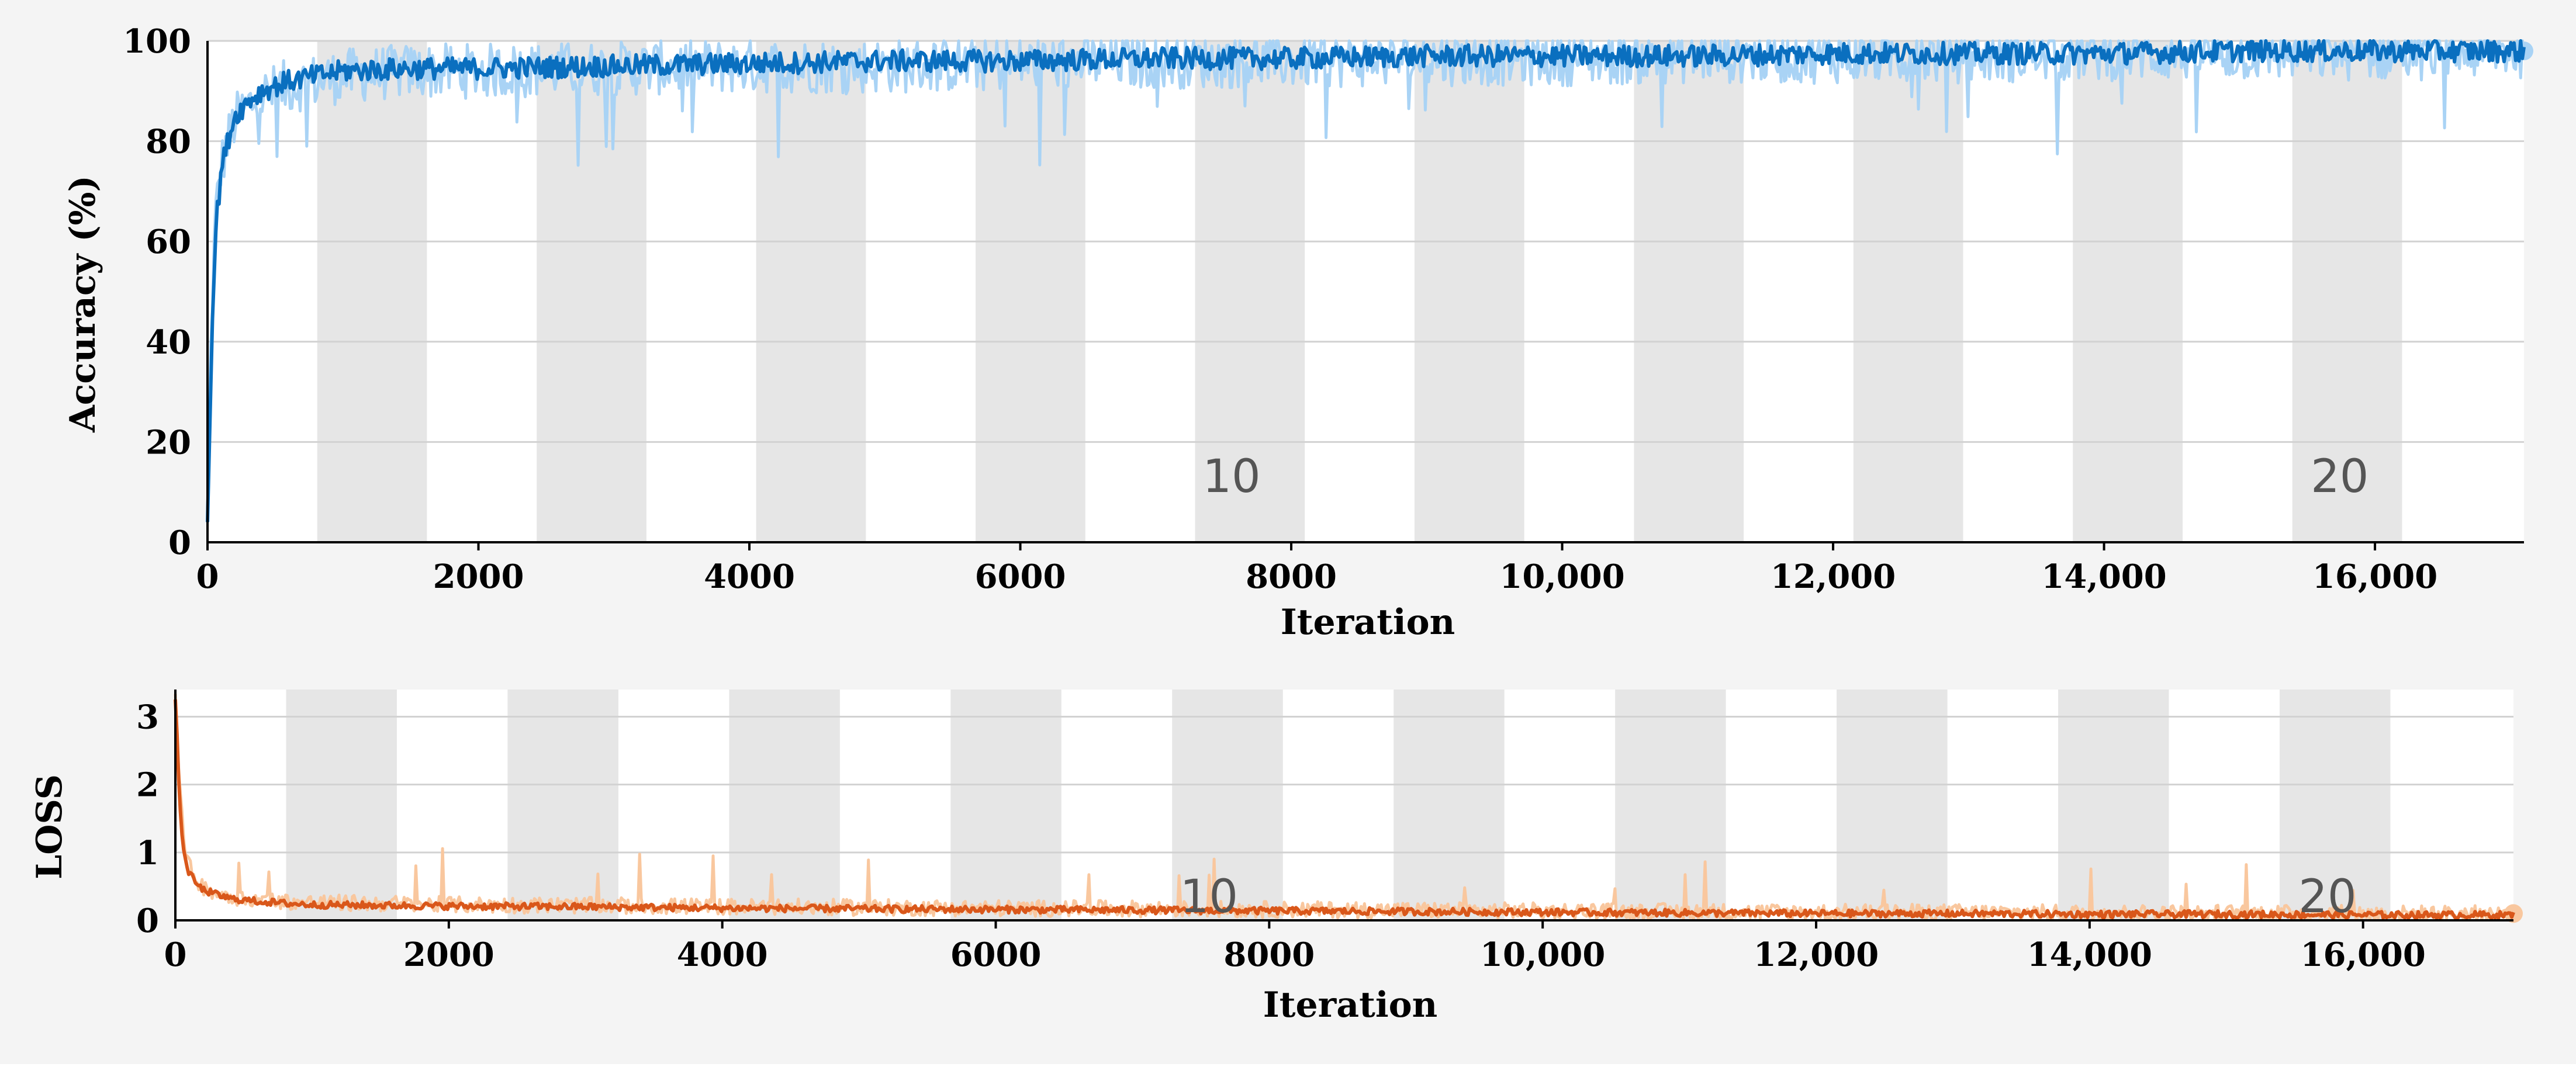  I want to click on accuracy-epoch-annotation: 10, so click(1231, 477).